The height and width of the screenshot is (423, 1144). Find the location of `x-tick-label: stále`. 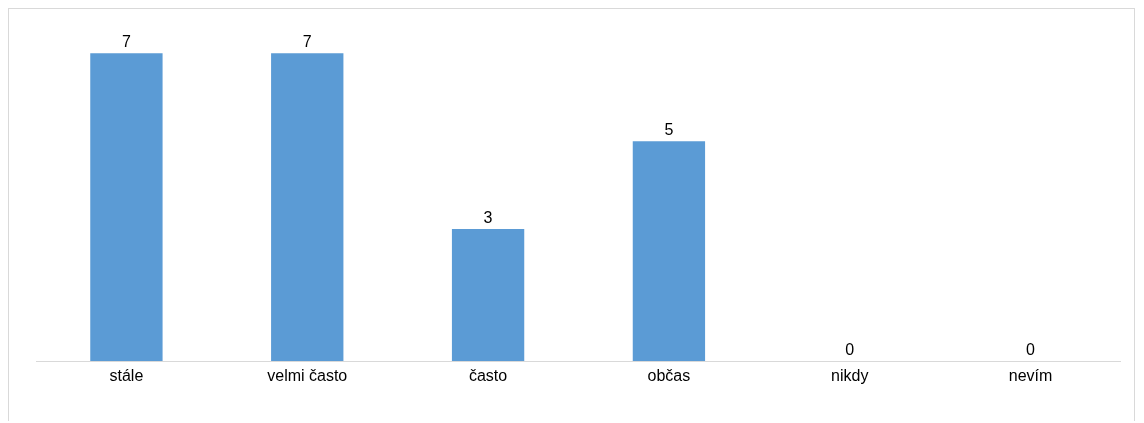

x-tick-label: stále is located at coordinates (126, 376).